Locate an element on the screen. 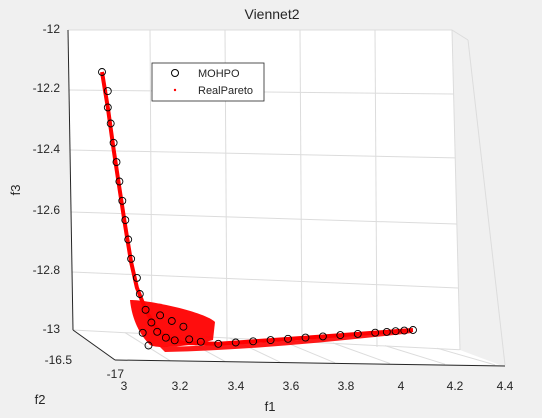 The height and width of the screenshot is (418, 542). f2-tick-label: -17 is located at coordinates (116, 374).